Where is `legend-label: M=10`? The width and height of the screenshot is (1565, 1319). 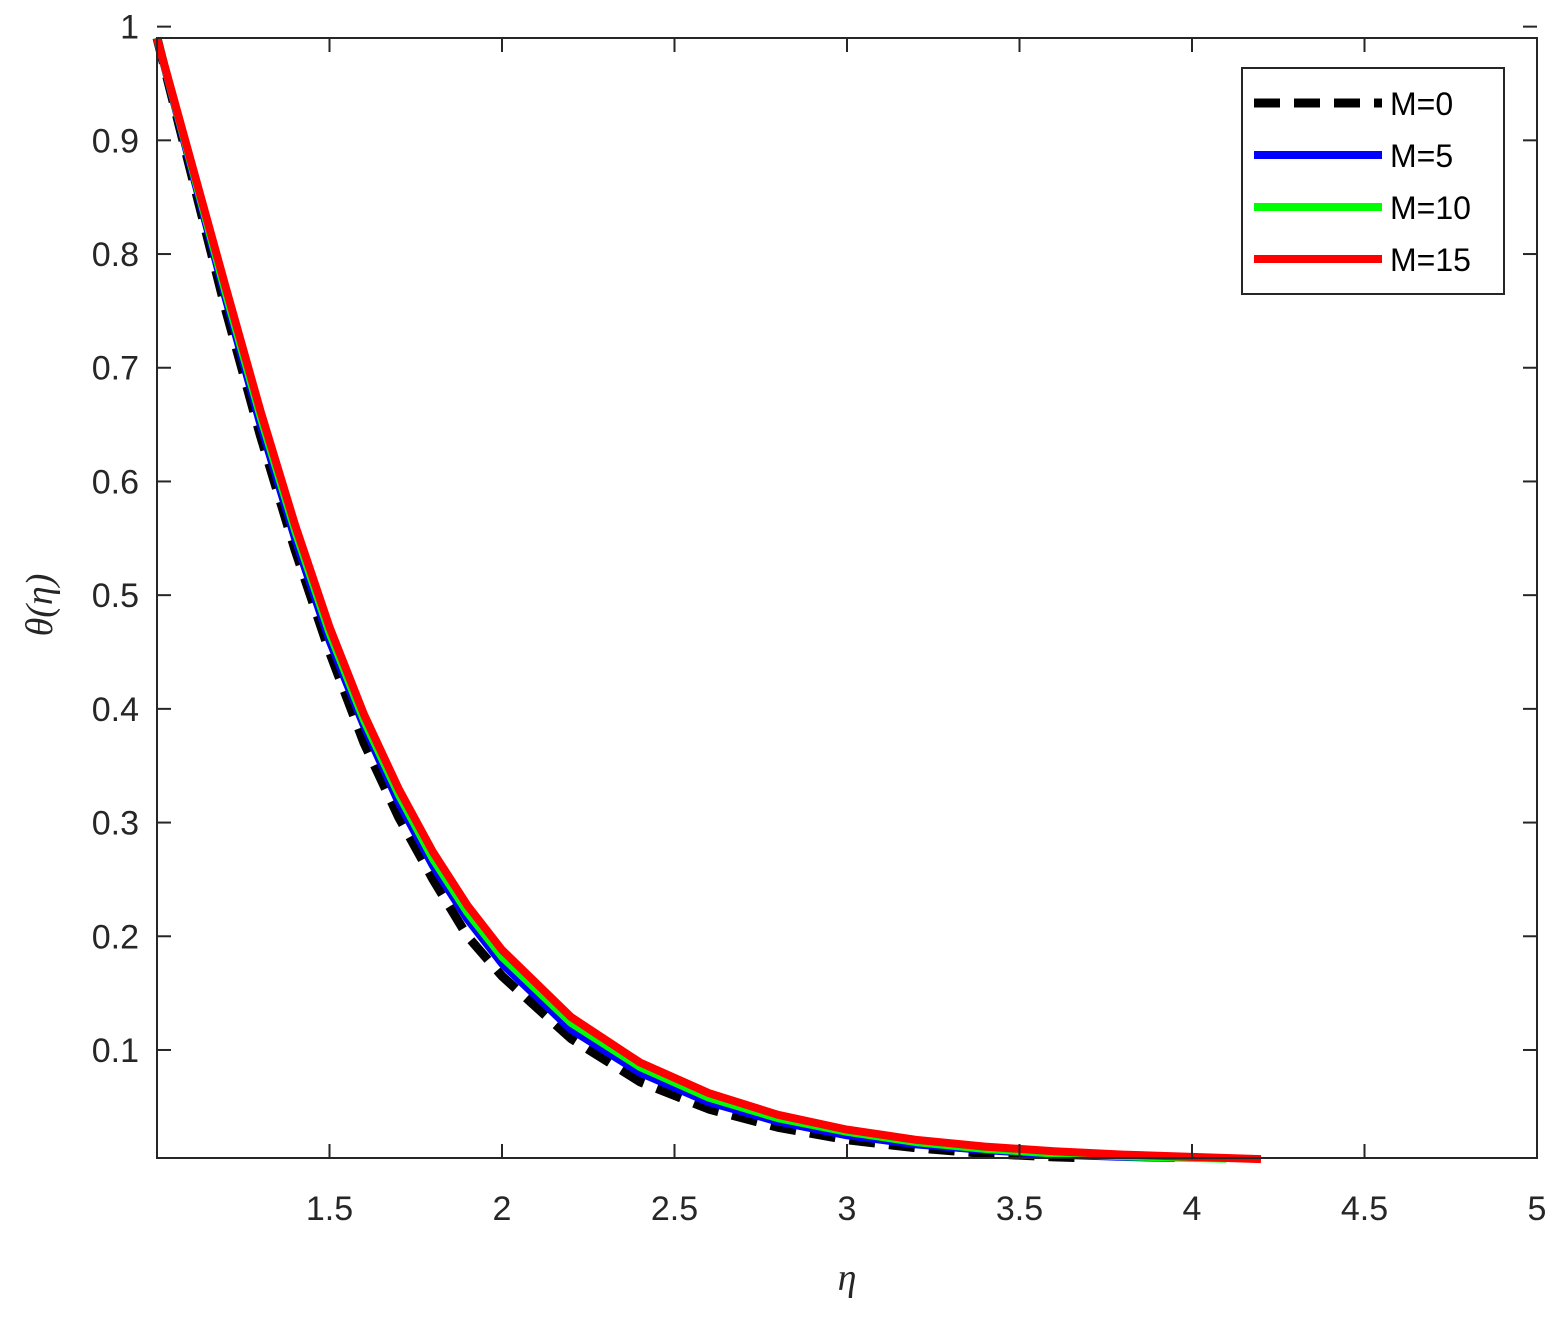
legend-label: M=10 is located at coordinates (1430, 208).